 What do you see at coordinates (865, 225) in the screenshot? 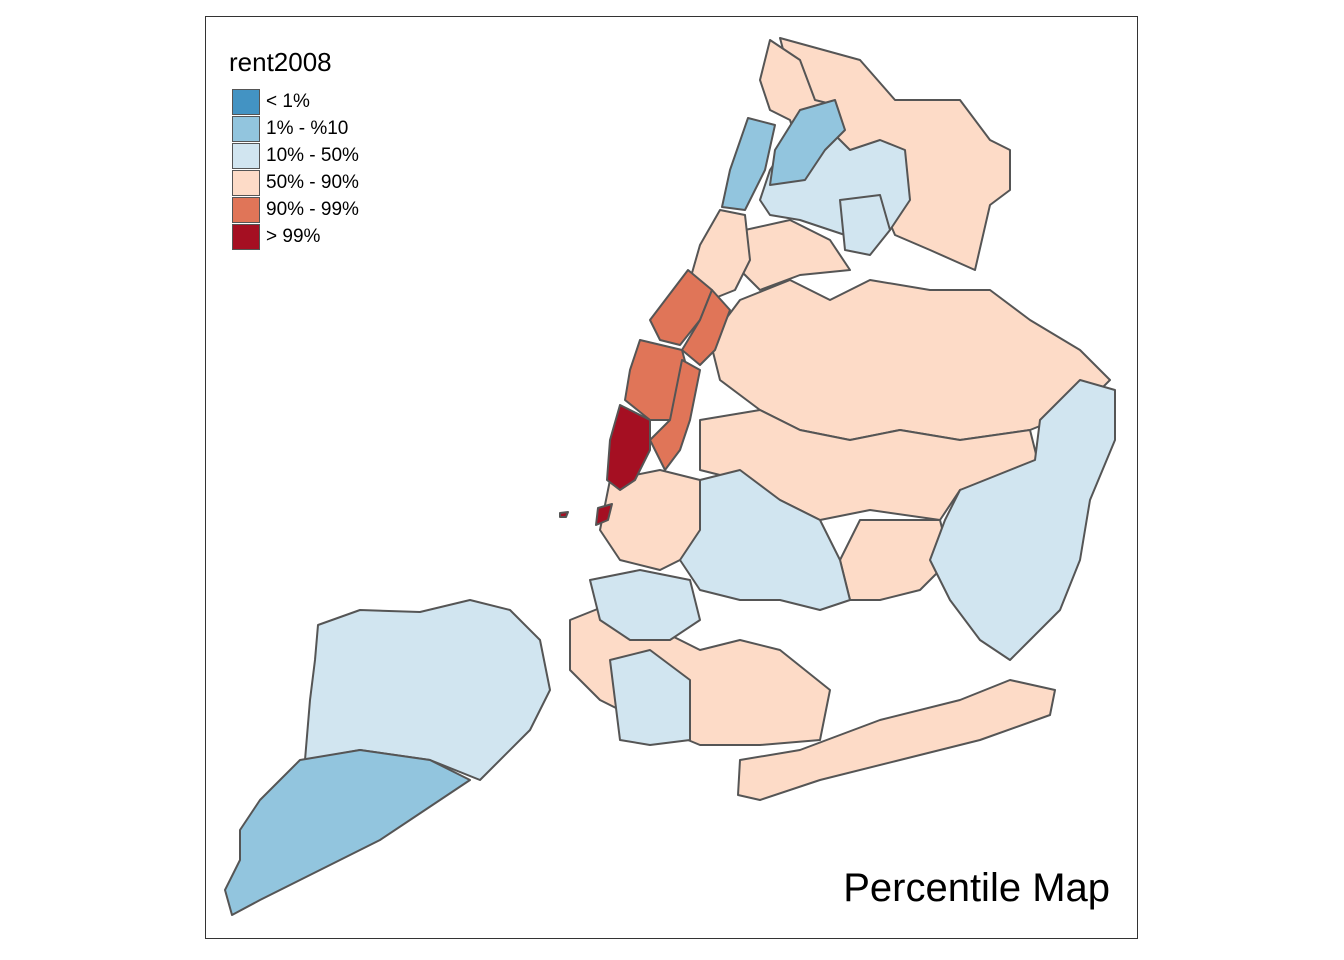
I see `region-bronx-se` at bounding box center [865, 225].